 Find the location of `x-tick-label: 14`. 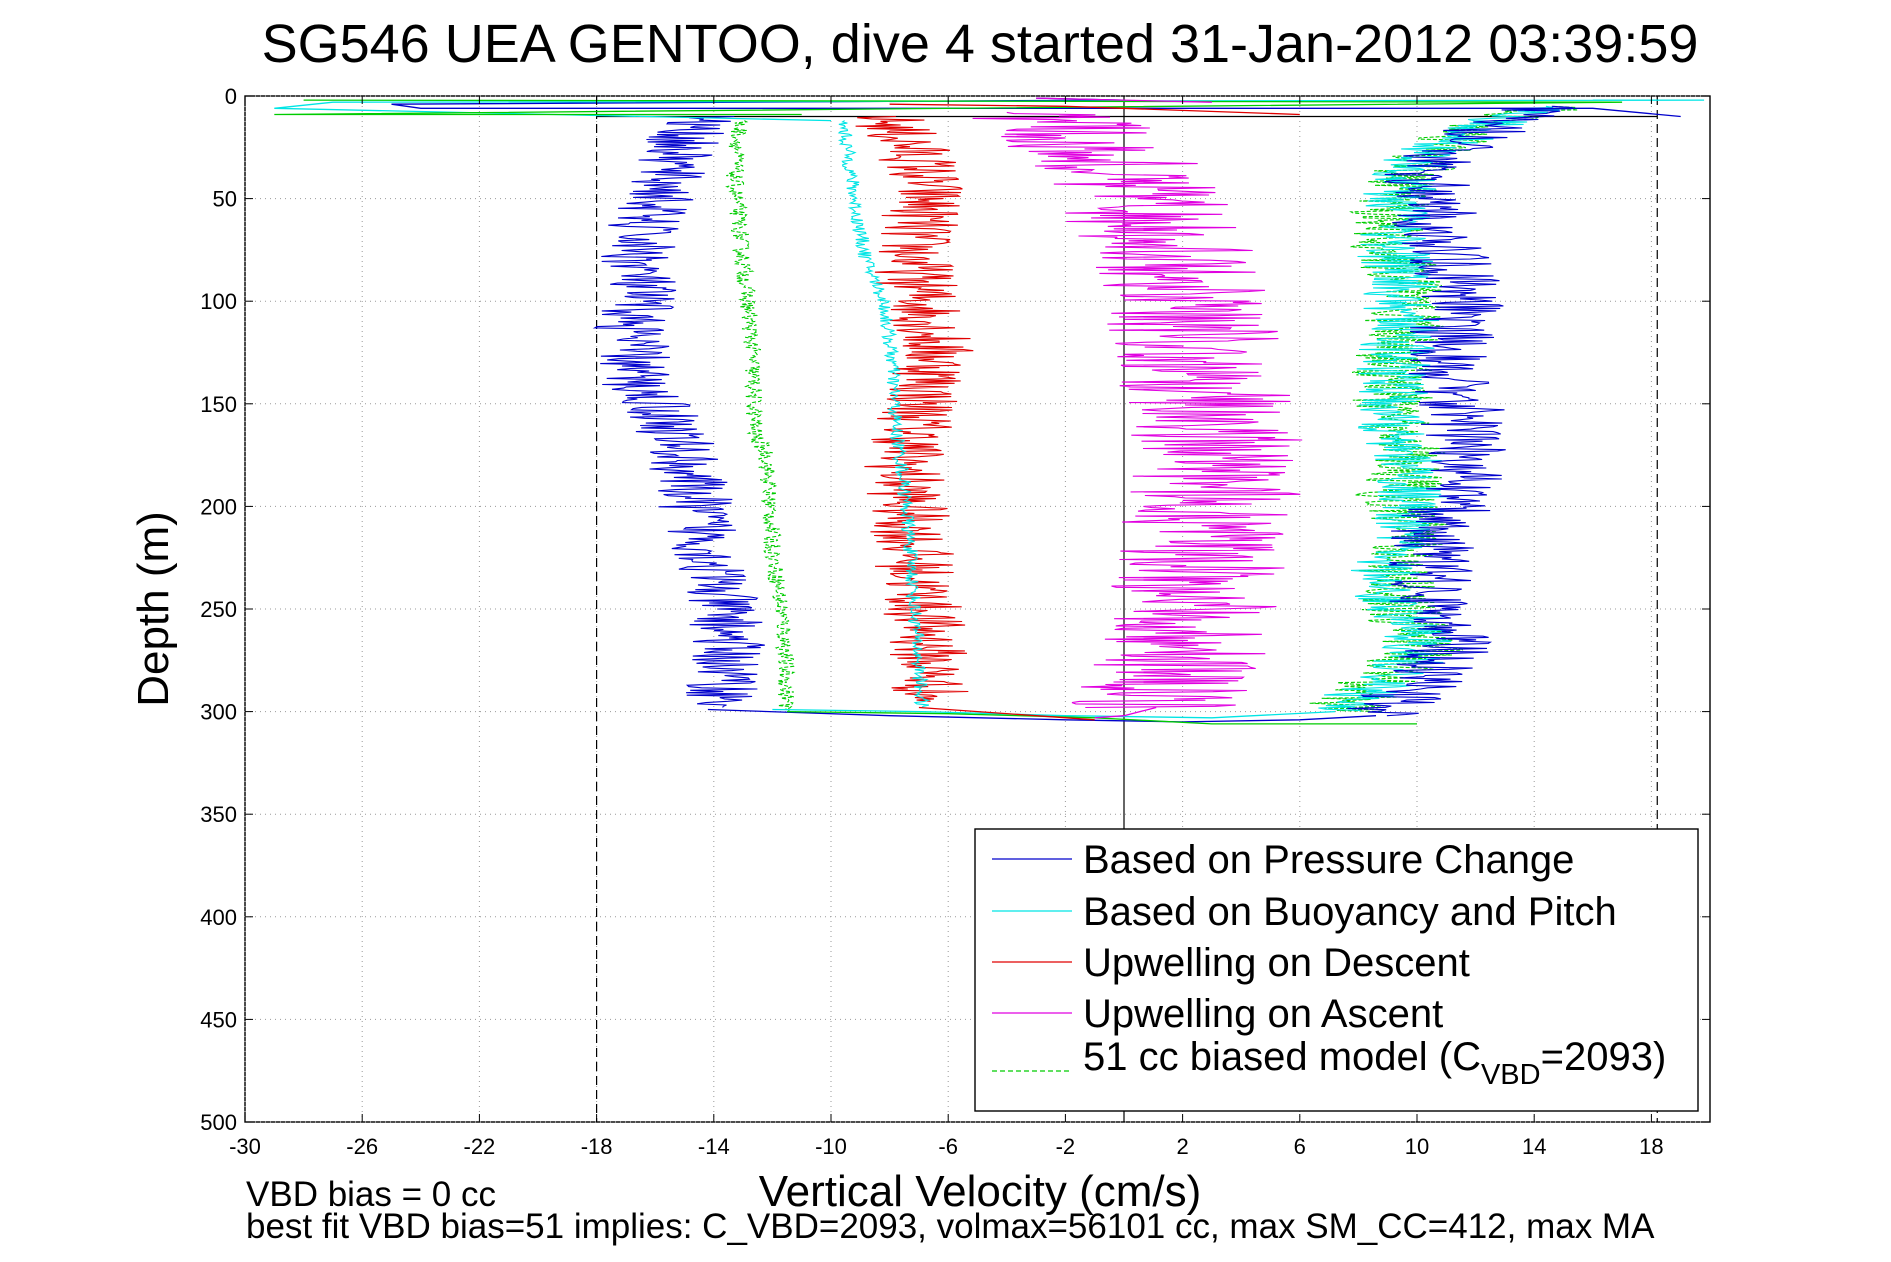

x-tick-label: 14 is located at coordinates (1534, 1146).